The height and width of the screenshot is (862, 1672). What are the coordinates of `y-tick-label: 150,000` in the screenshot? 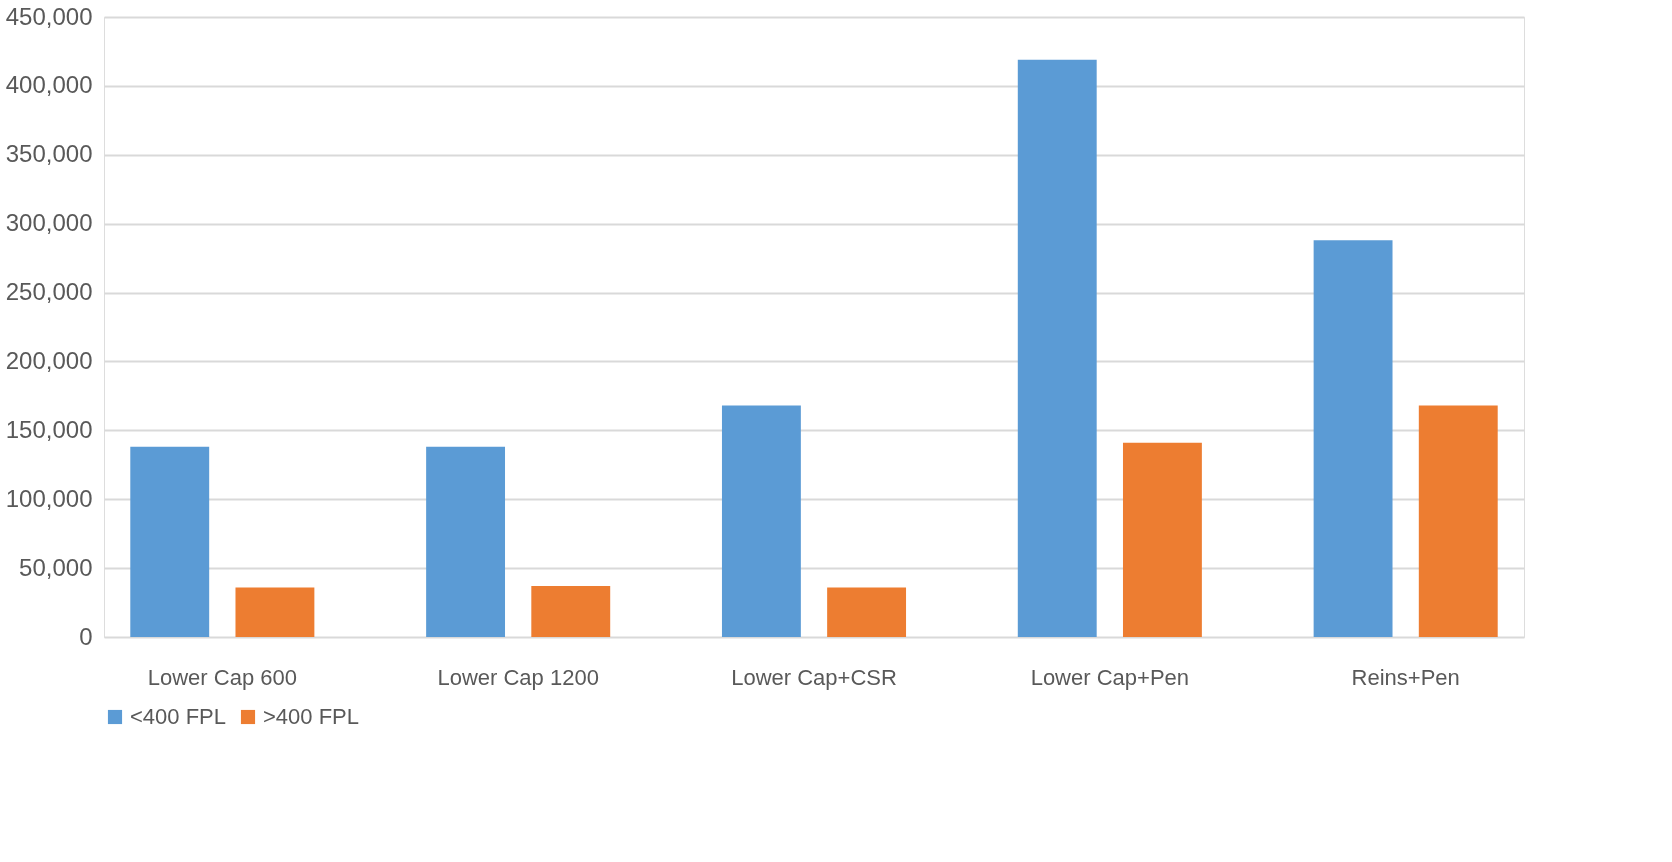 It's located at (49, 429).